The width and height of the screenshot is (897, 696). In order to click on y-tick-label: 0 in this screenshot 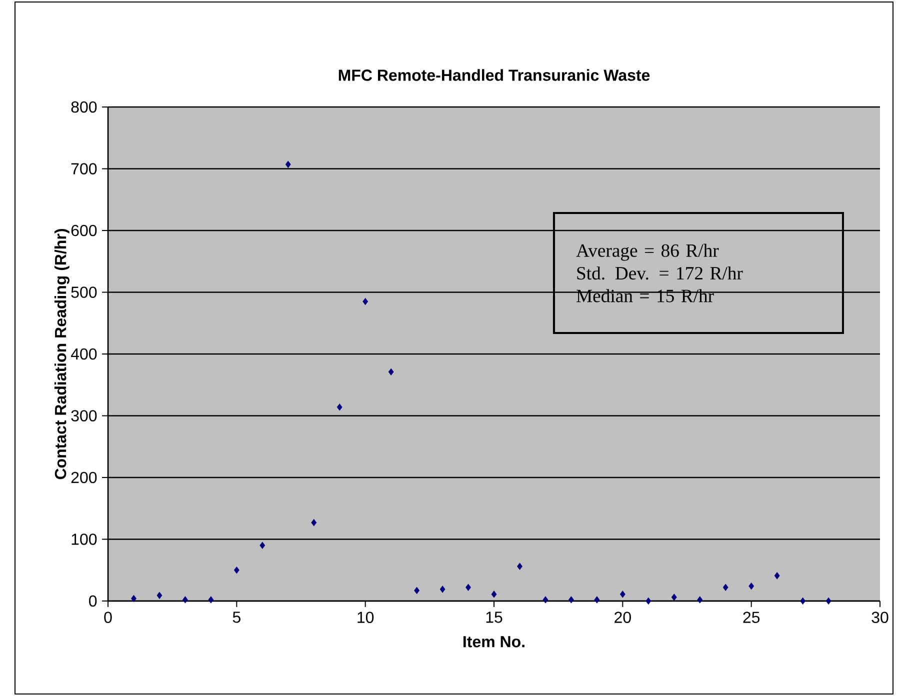, I will do `click(93, 601)`.